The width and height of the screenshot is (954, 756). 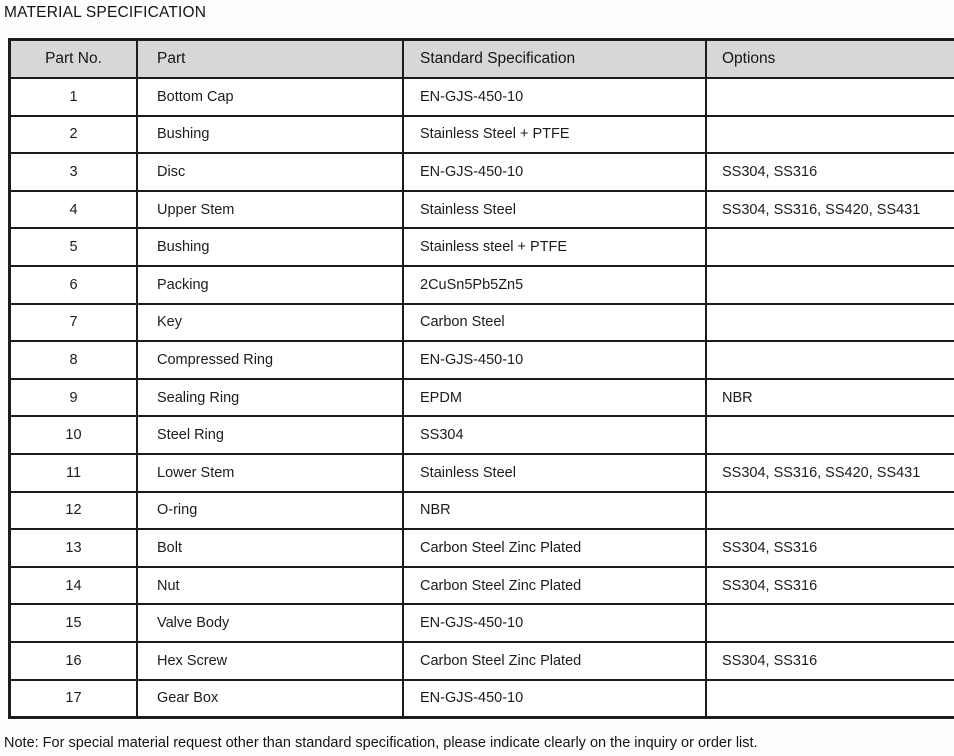 I want to click on cell-options: NBR, so click(x=829, y=397).